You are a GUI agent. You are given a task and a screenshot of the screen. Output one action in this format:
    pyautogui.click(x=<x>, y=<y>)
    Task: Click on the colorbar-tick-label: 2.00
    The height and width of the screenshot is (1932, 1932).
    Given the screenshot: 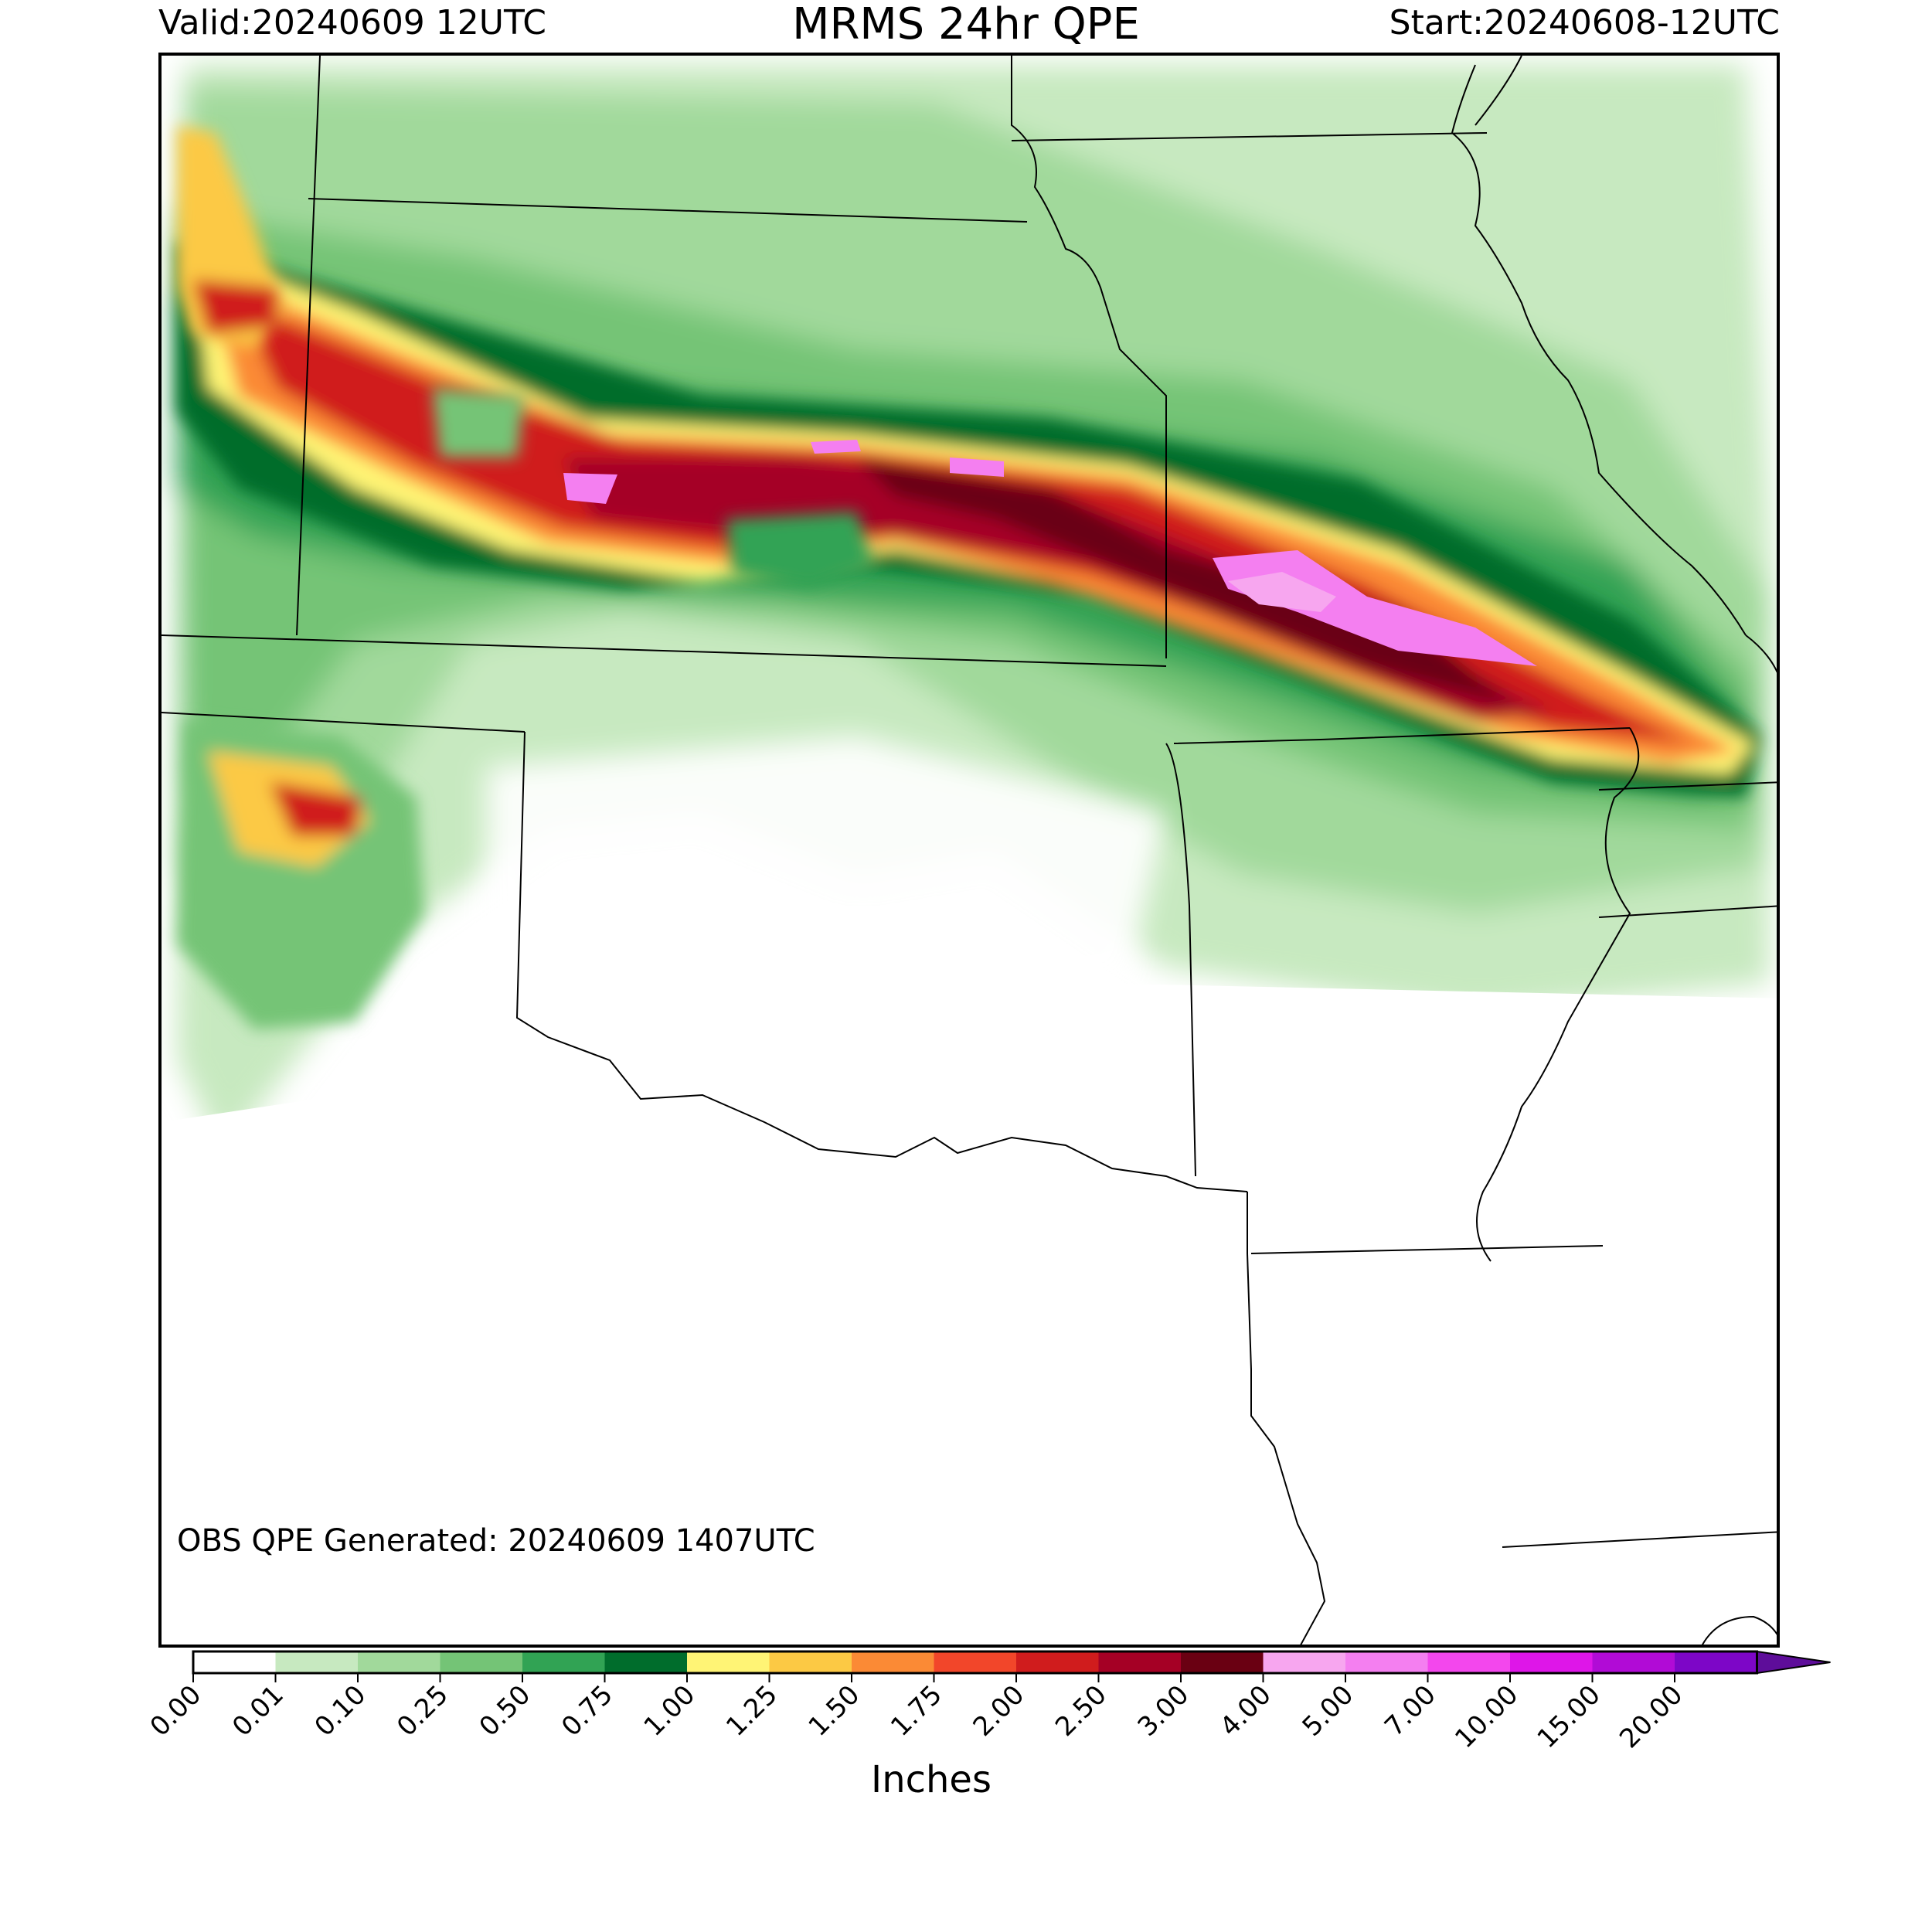 What is the action you would take?
    pyautogui.click(x=999, y=1711)
    